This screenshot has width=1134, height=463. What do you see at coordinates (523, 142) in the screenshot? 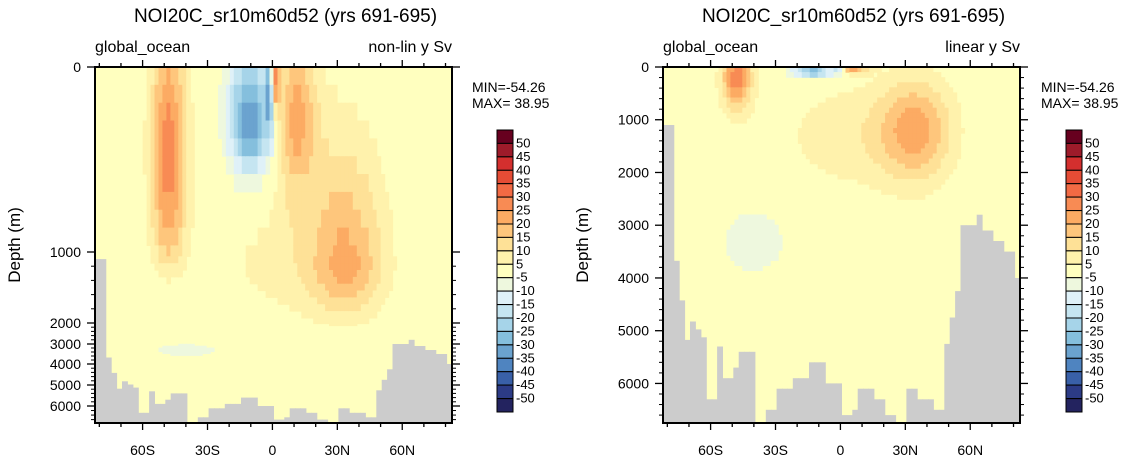
I see `colorbar-label: 50` at bounding box center [523, 142].